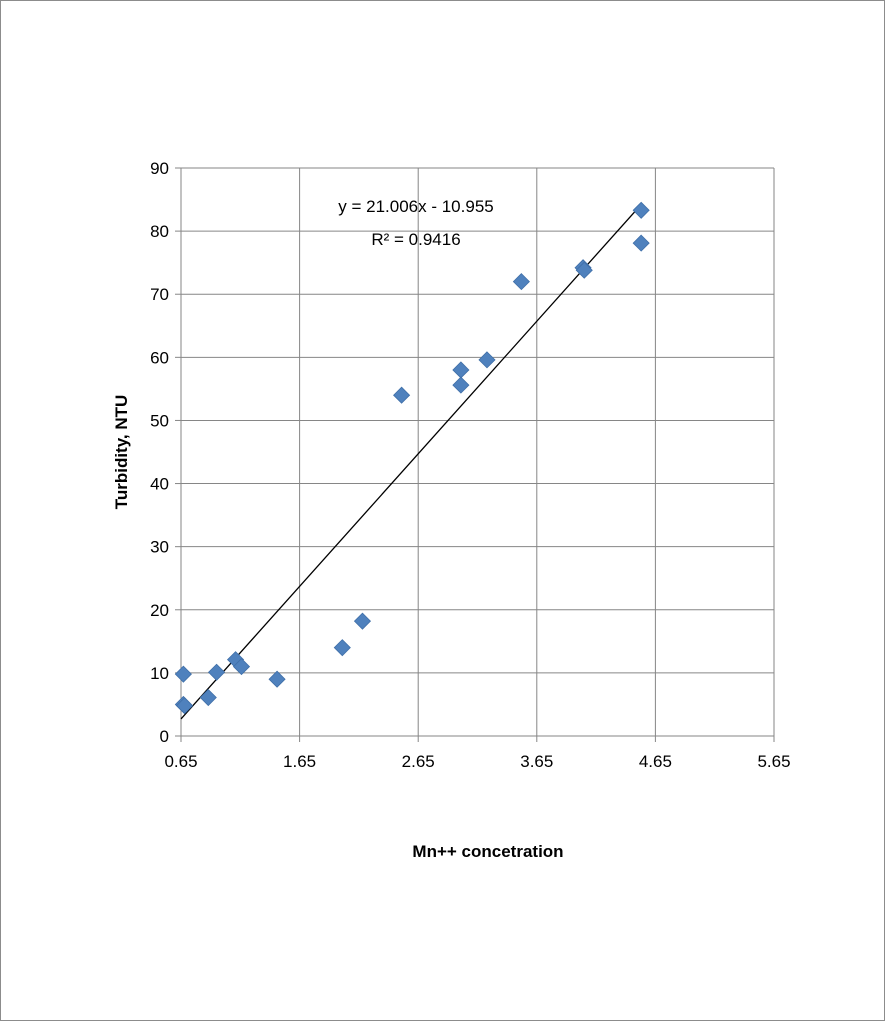  Describe the element at coordinates (655, 761) in the screenshot. I see `x-tick-label: 4.65` at that location.